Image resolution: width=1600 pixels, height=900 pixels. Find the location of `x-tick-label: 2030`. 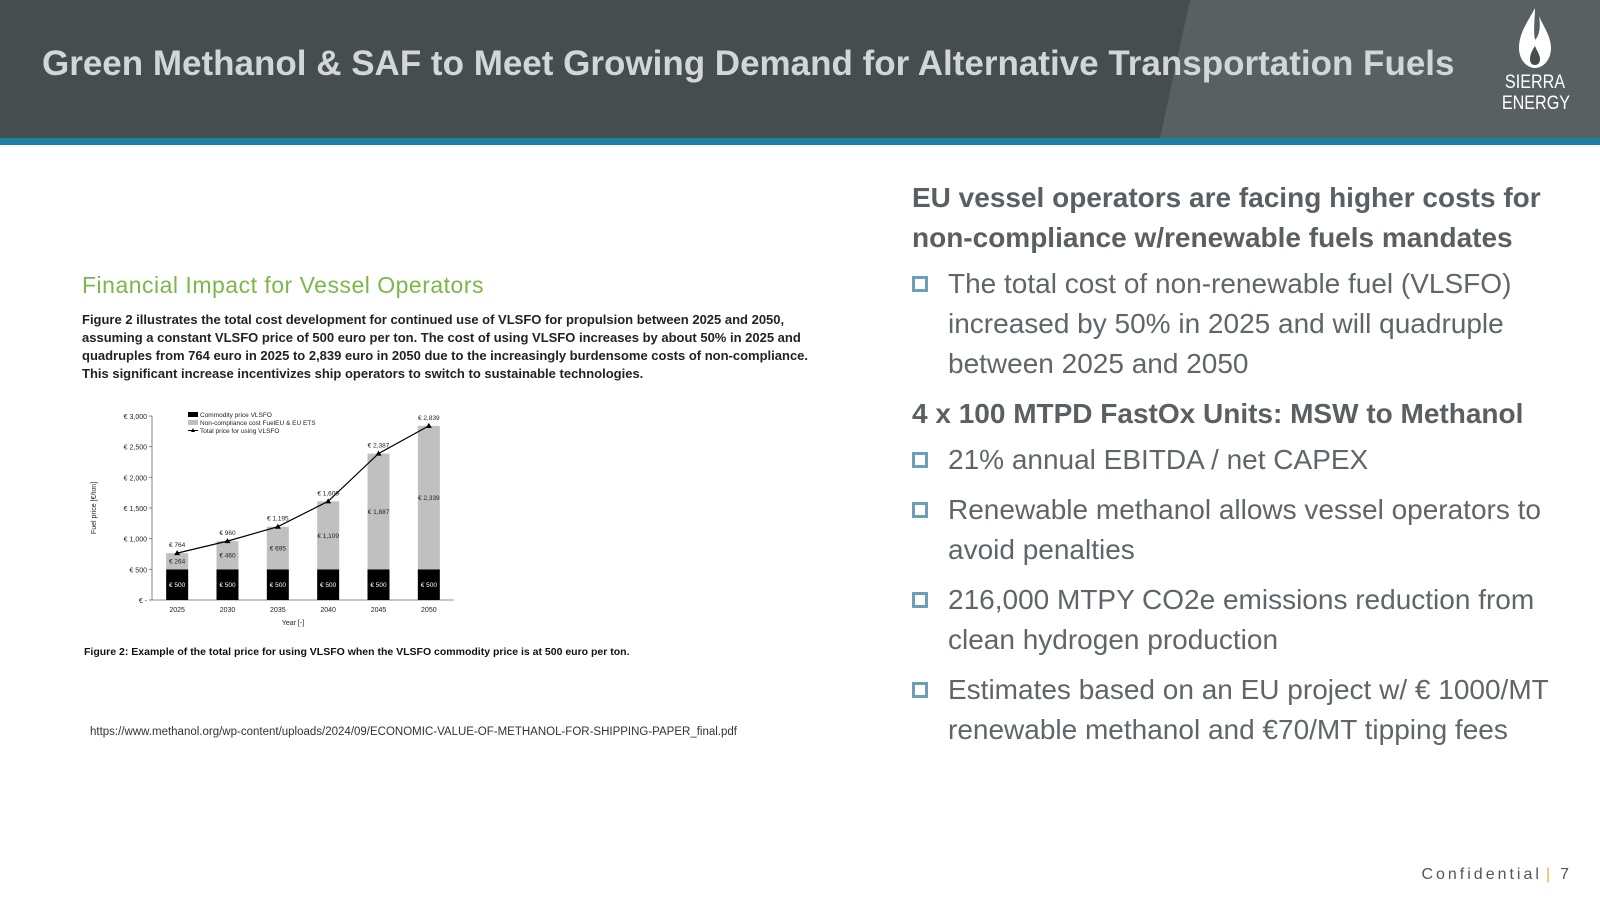

x-tick-label: 2030 is located at coordinates (228, 610).